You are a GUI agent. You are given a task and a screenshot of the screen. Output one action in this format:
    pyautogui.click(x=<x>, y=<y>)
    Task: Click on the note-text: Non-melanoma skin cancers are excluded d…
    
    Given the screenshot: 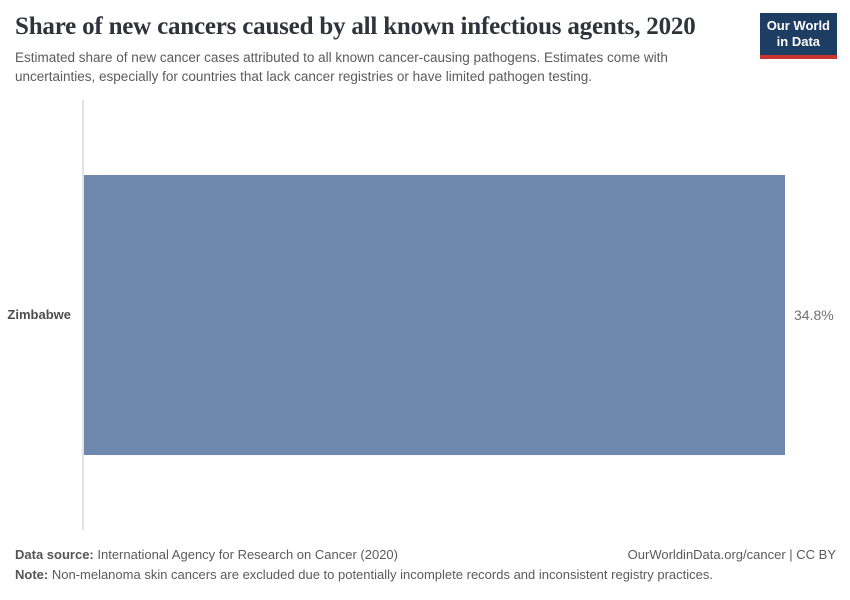 What is the action you would take?
    pyautogui.click(x=380, y=574)
    